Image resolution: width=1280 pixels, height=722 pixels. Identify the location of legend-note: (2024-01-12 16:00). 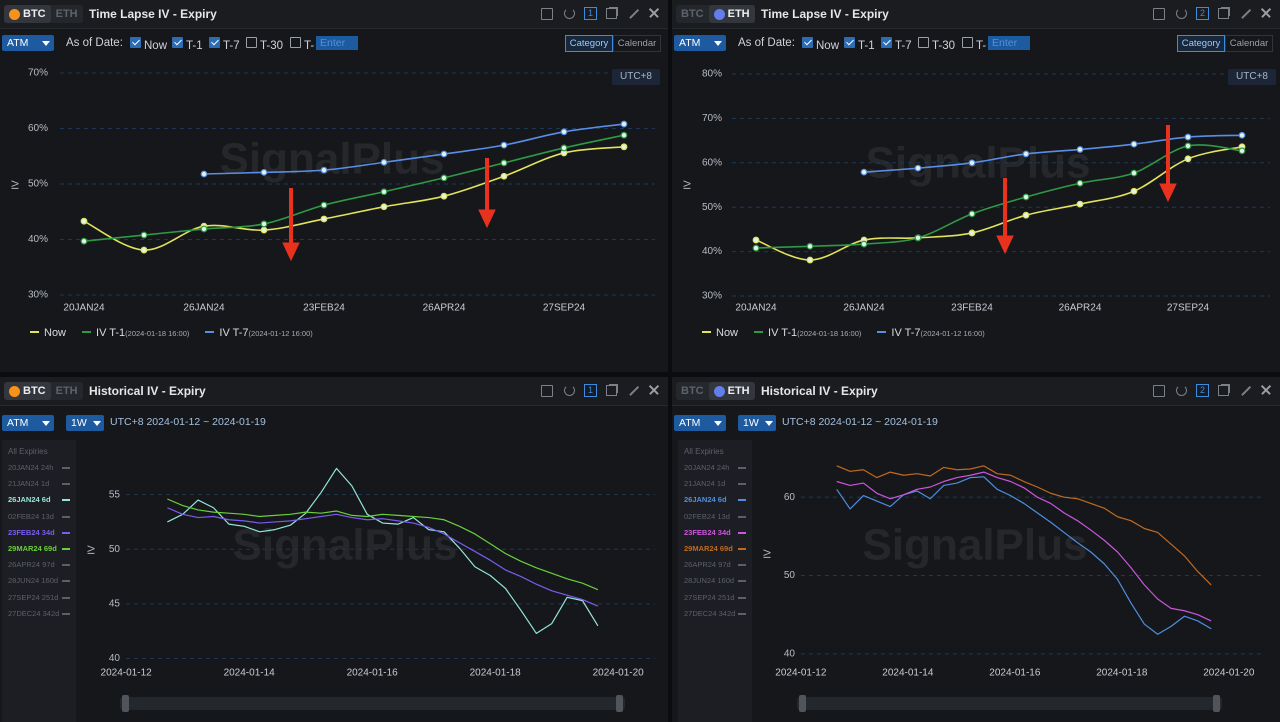
(952, 333).